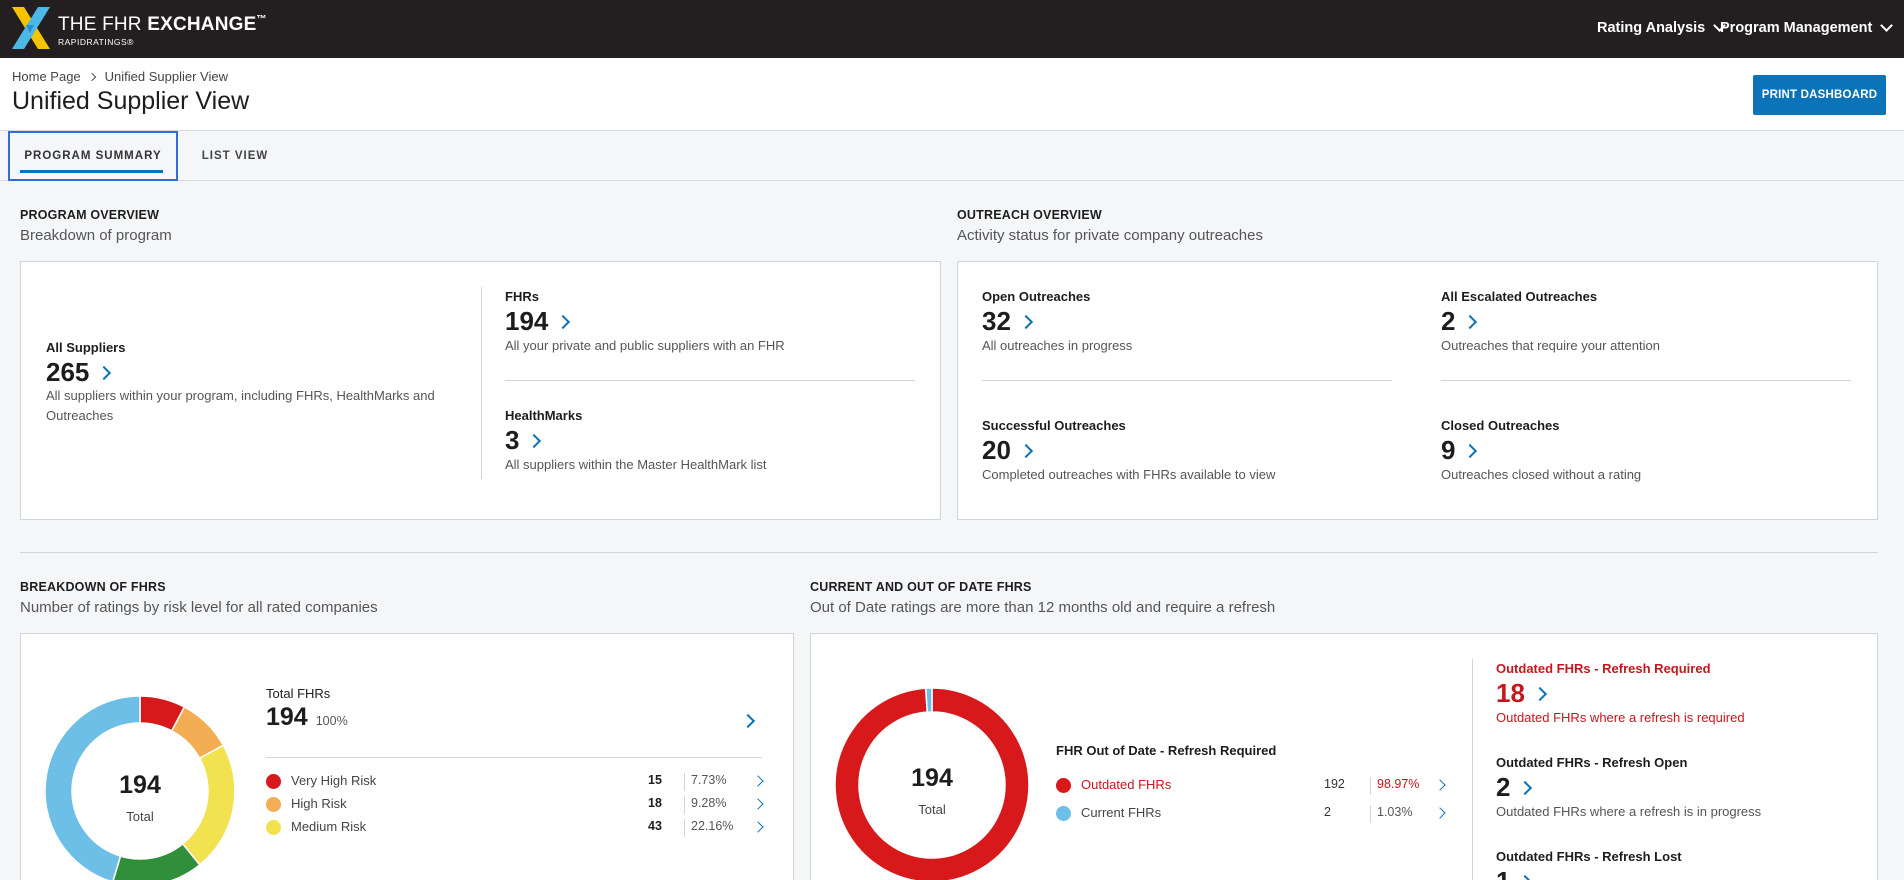 The height and width of the screenshot is (880, 1904). I want to click on print-dashboard-button: PRINT DASHBOARD, so click(1819, 95).